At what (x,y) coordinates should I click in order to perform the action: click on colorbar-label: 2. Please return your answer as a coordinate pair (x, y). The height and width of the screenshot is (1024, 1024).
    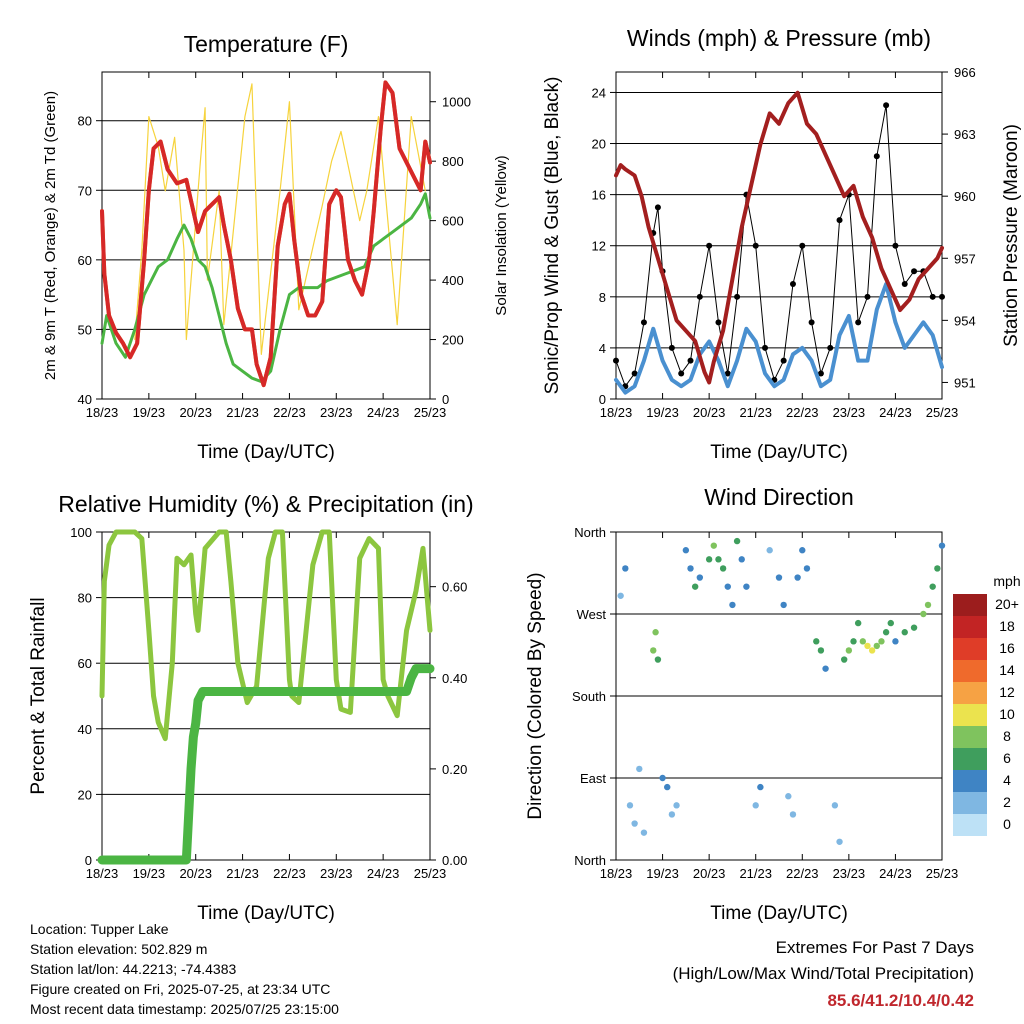
    Looking at the image, I should click on (1007, 802).